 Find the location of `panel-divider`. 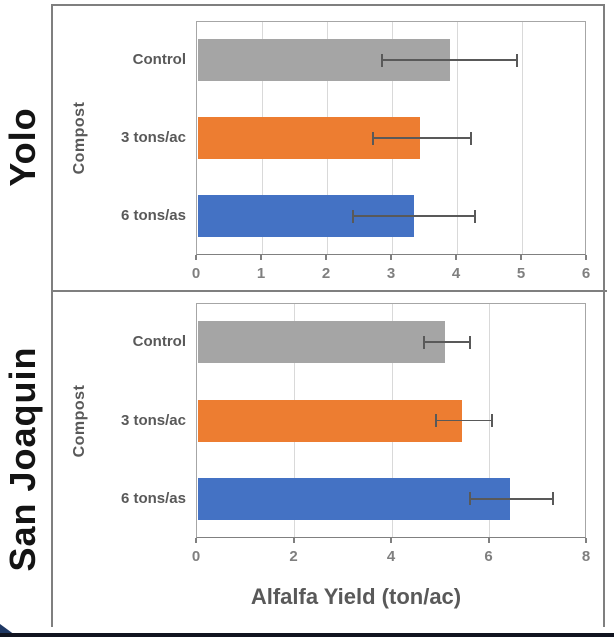

panel-divider is located at coordinates (329, 291).